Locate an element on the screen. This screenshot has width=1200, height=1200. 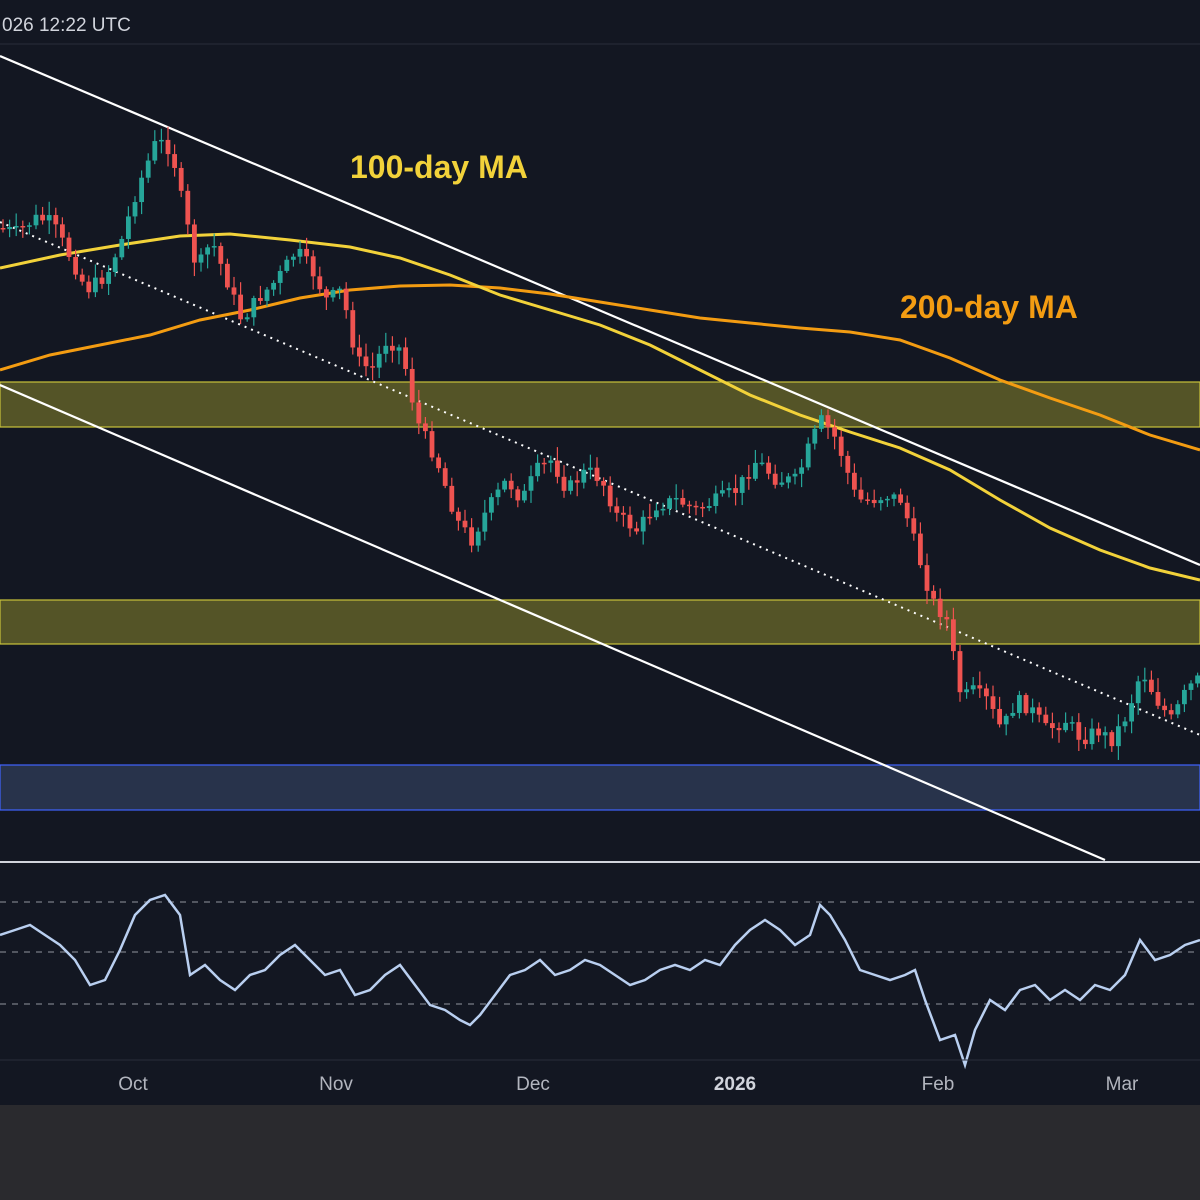
x-tick-label-oct: Oct is located at coordinates (133, 1084).